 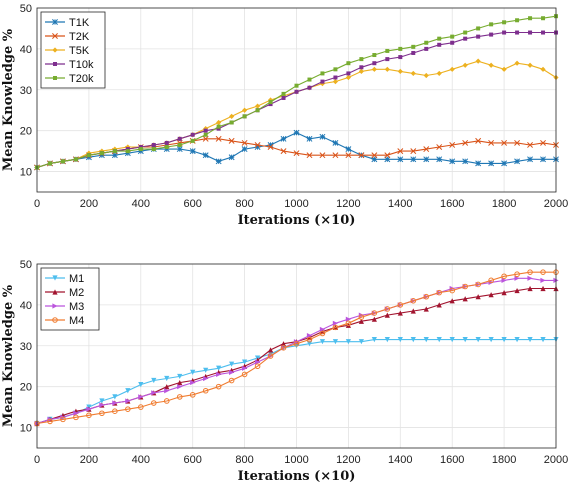 I want to click on legend-label-m3: M3, so click(x=76, y=307).